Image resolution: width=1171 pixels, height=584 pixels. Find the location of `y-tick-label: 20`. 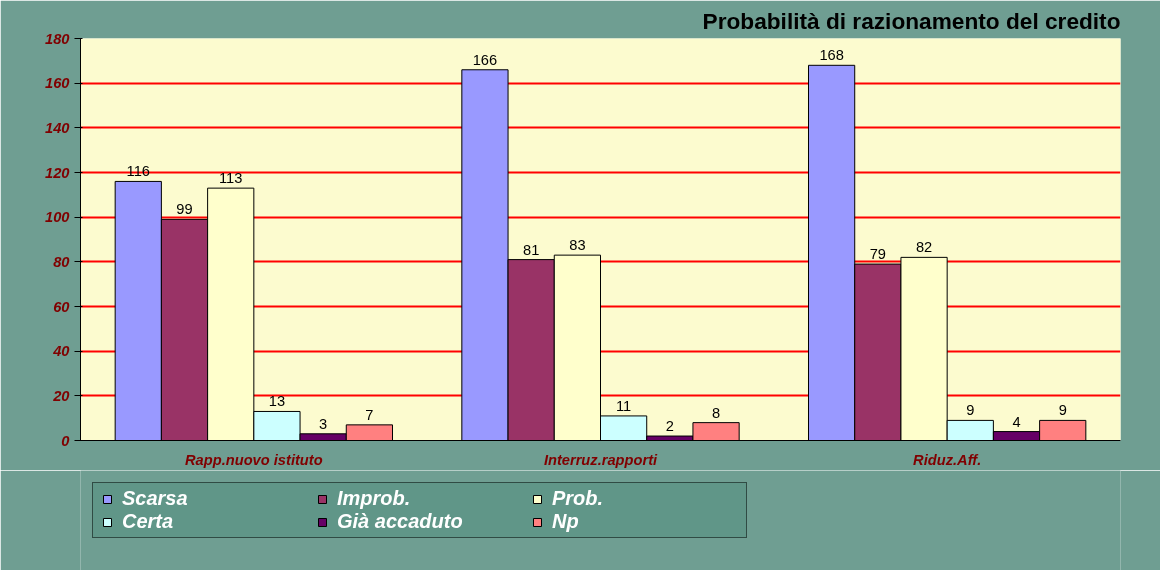

y-tick-label: 20 is located at coordinates (61, 395).